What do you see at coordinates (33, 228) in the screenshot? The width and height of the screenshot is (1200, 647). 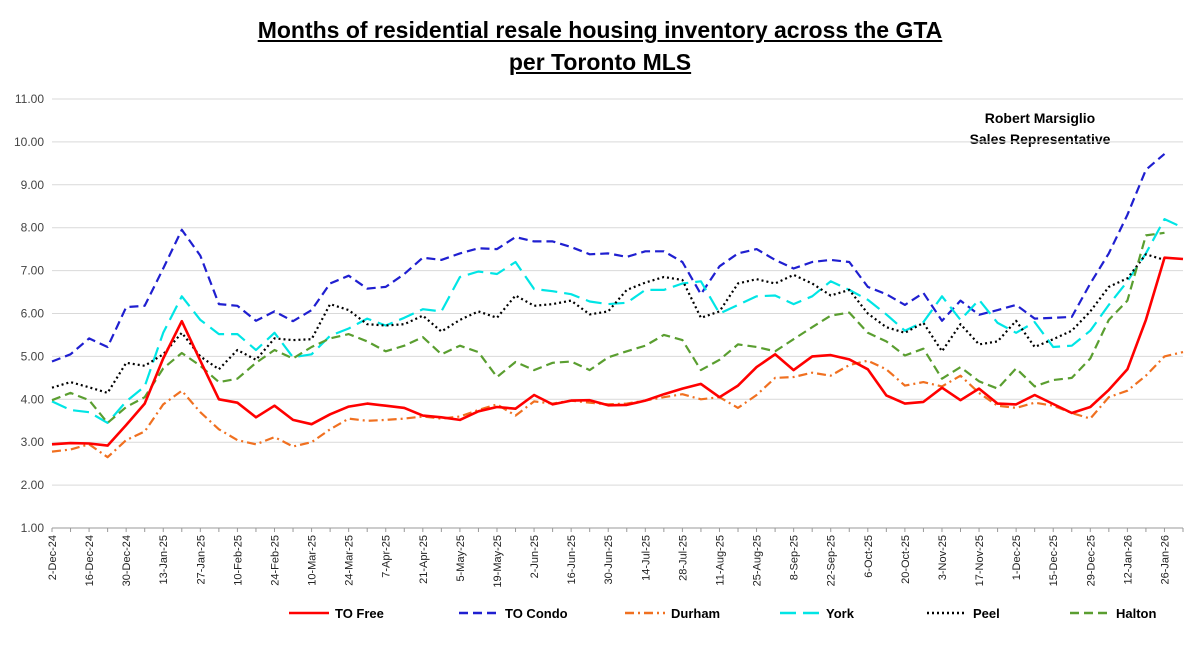 I see `y-tick-label: 8.00` at bounding box center [33, 228].